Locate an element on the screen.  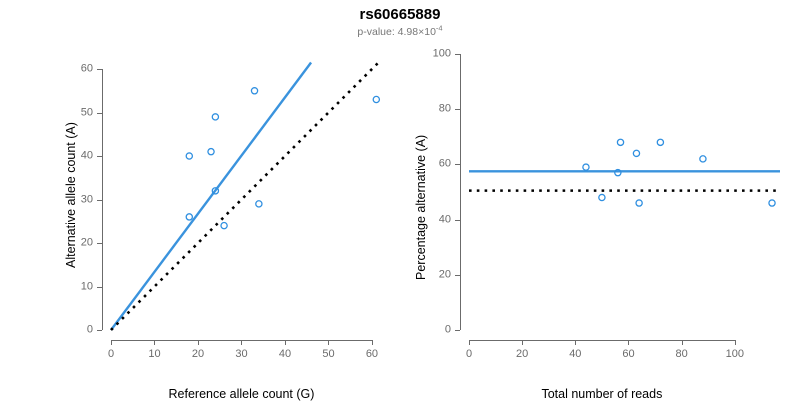
x-axis-tick-label: 100 is located at coordinates (734, 354).